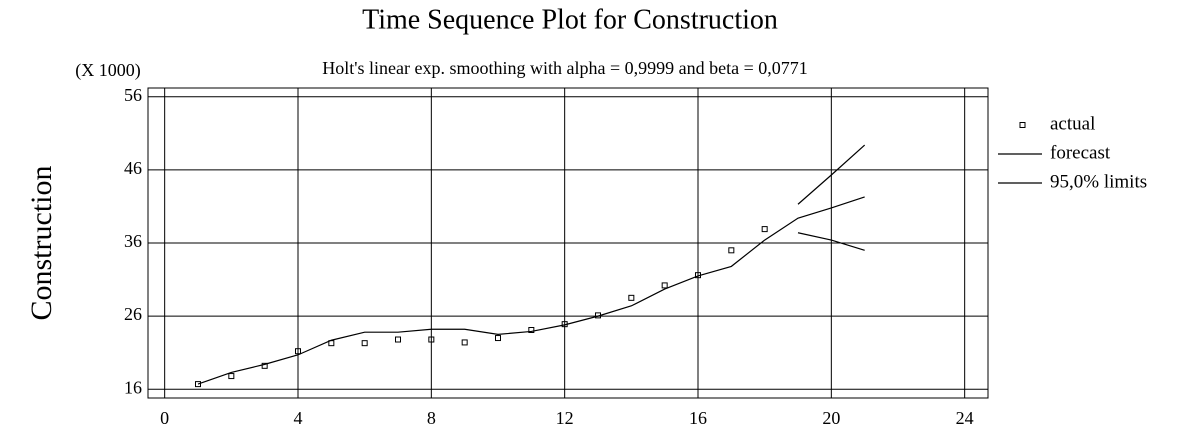 The height and width of the screenshot is (439, 1203). Describe the element at coordinates (1098, 181) in the screenshot. I see `legend-label: 95,0% limits` at that location.